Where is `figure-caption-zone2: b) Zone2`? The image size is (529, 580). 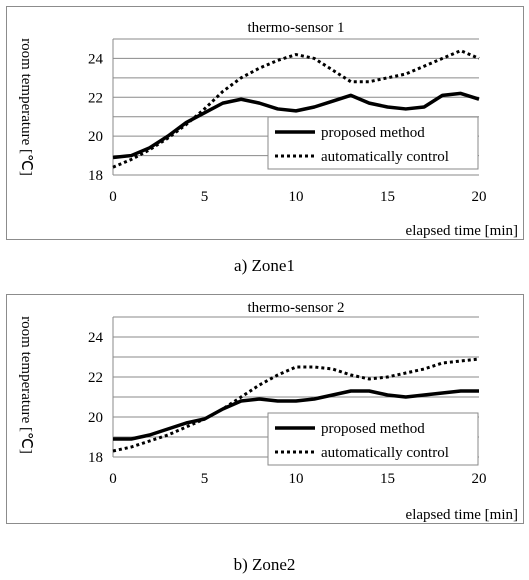 figure-caption-zone2: b) Zone2 is located at coordinates (264, 564).